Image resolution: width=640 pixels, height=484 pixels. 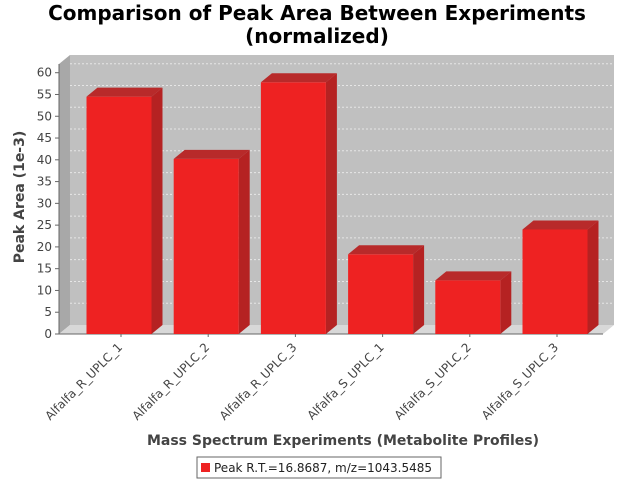 I want to click on x-tick-label: Alfalfa_S_UPLC_1, so click(x=345, y=381).